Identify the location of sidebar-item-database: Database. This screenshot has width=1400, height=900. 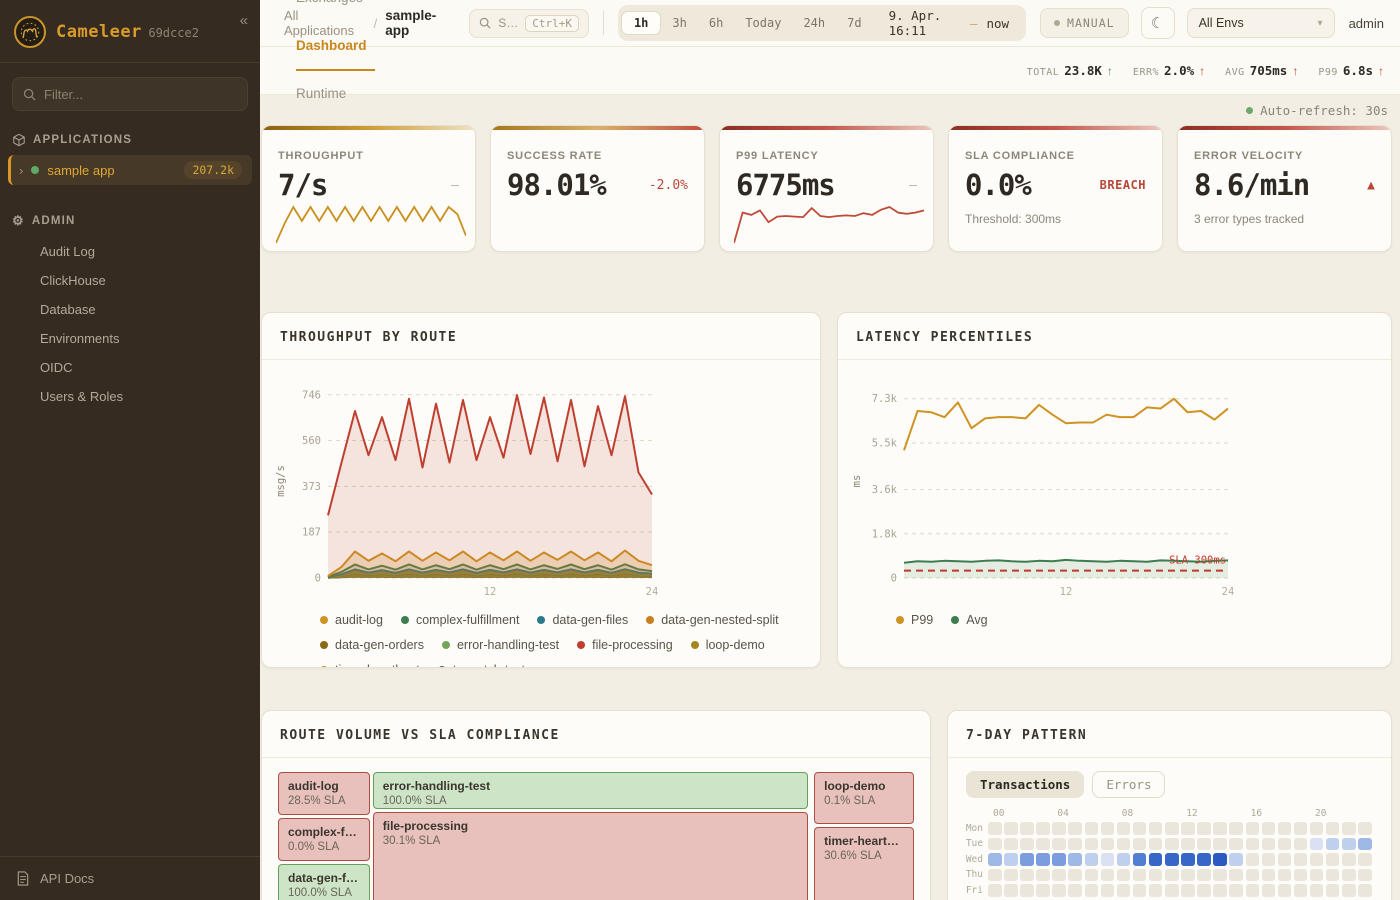
(68, 309).